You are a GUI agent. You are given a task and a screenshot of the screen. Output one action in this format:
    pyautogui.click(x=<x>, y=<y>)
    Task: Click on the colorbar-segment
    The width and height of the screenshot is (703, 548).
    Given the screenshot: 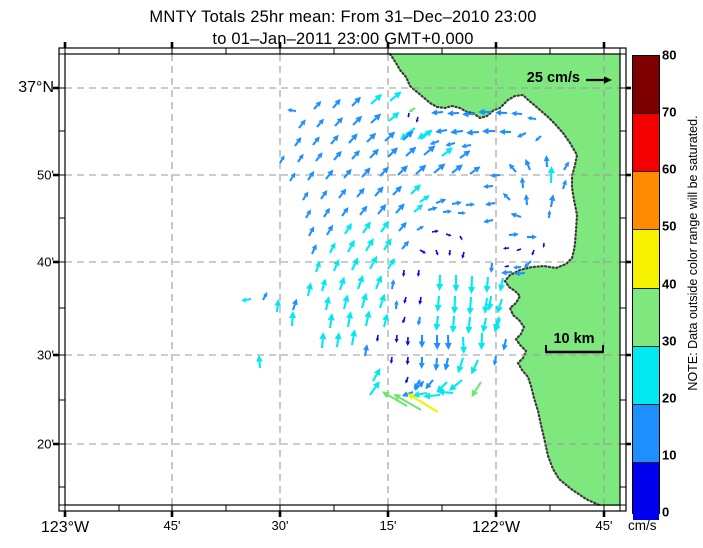 What is the action you would take?
    pyautogui.click(x=646, y=258)
    